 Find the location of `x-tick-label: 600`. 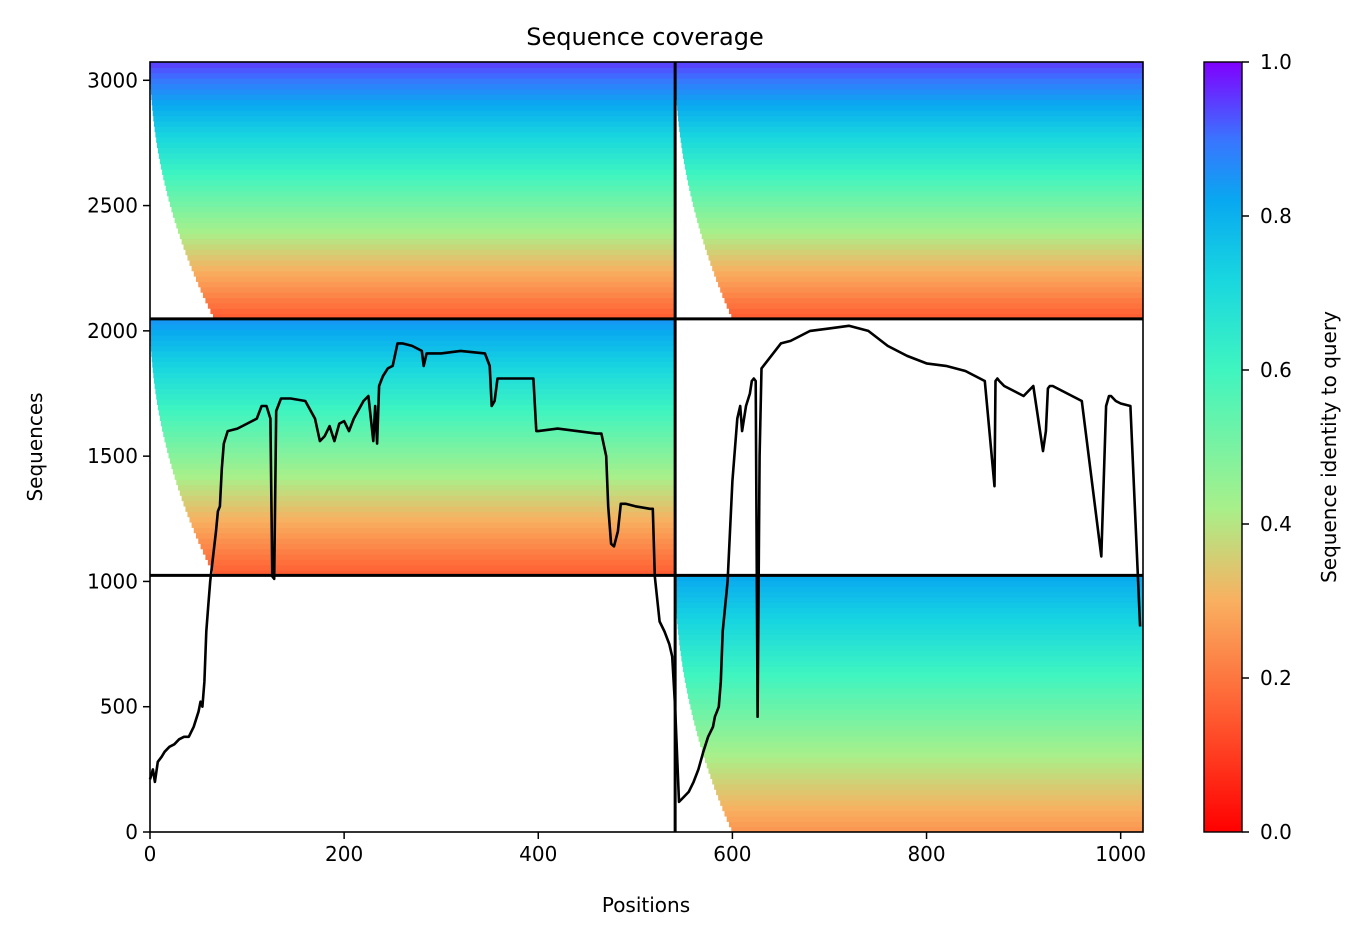

x-tick-label: 600 is located at coordinates (732, 854).